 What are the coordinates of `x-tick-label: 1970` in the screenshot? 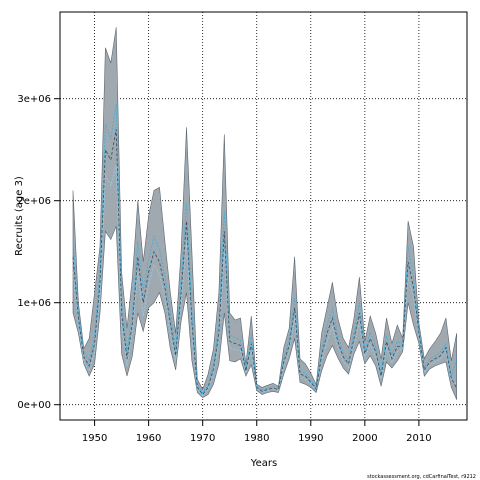 It's located at (202, 438).